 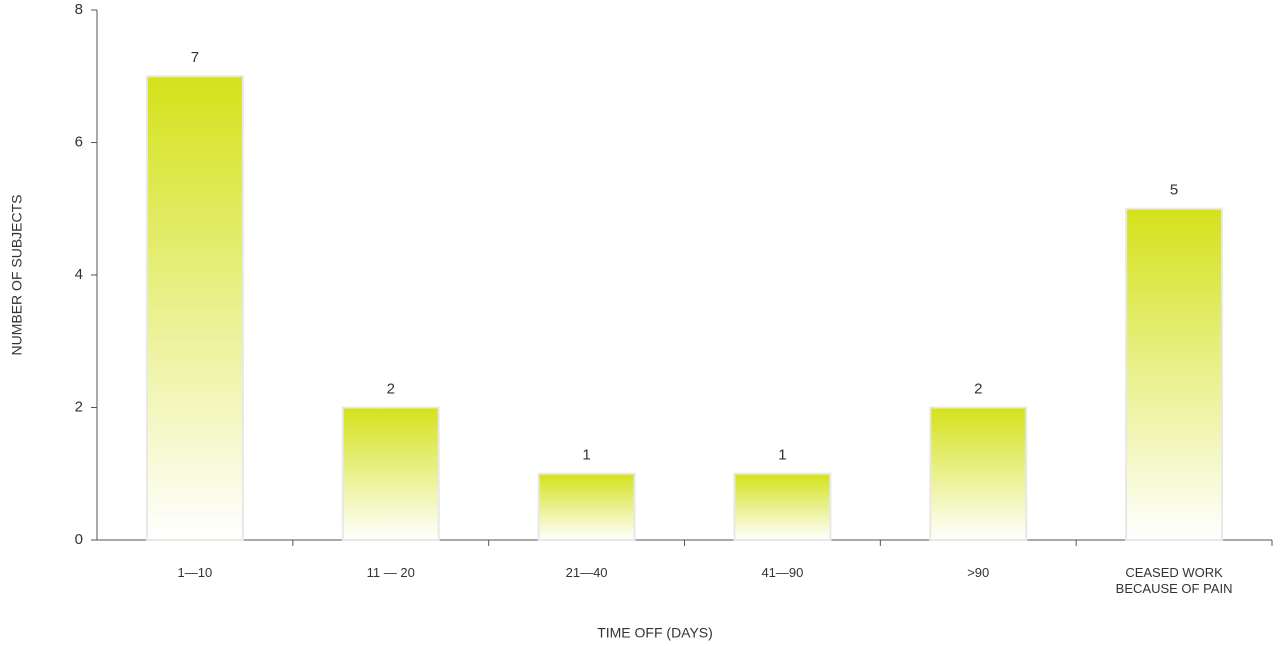 What do you see at coordinates (79, 539) in the screenshot?
I see `y-tick-label: 0` at bounding box center [79, 539].